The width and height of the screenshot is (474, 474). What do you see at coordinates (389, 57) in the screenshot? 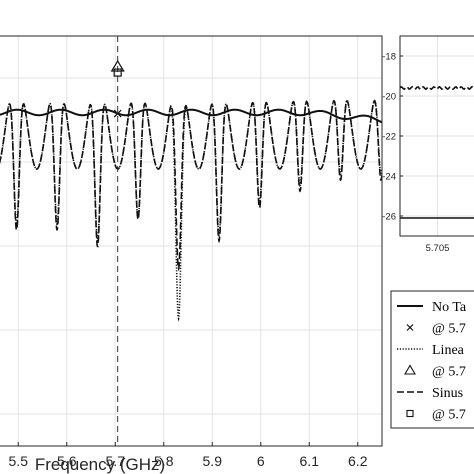
I see `inset-y-tick-label: -18` at bounding box center [389, 57].